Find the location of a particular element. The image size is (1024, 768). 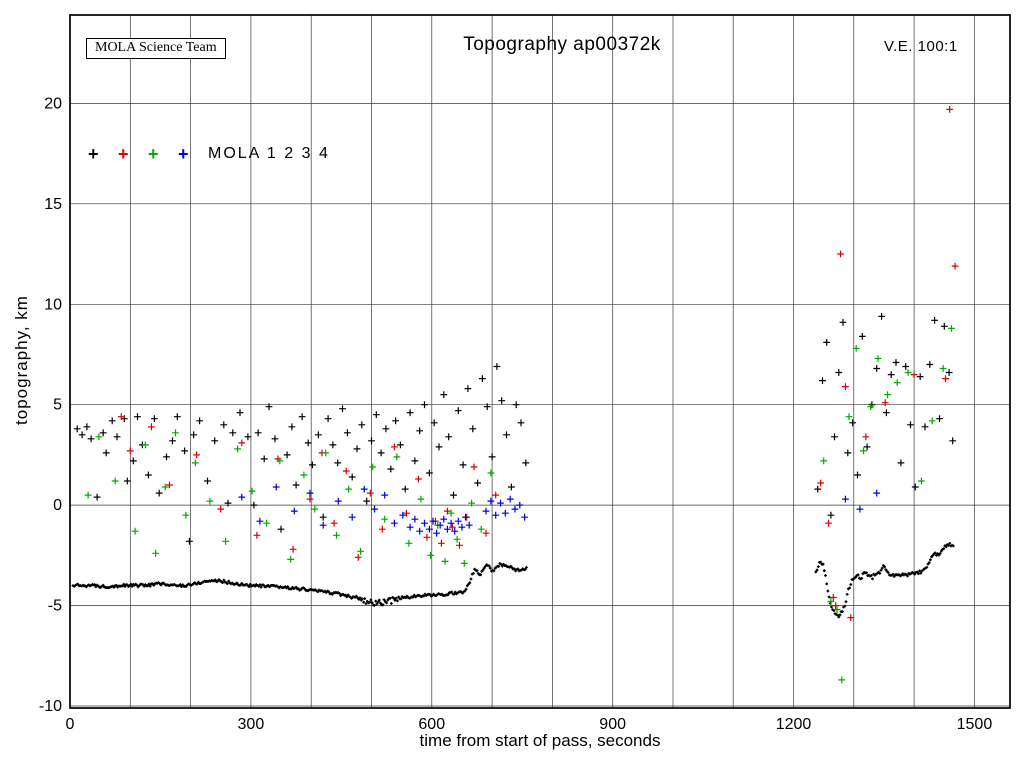

svg-text: 10 is located at coordinates (53, 304).